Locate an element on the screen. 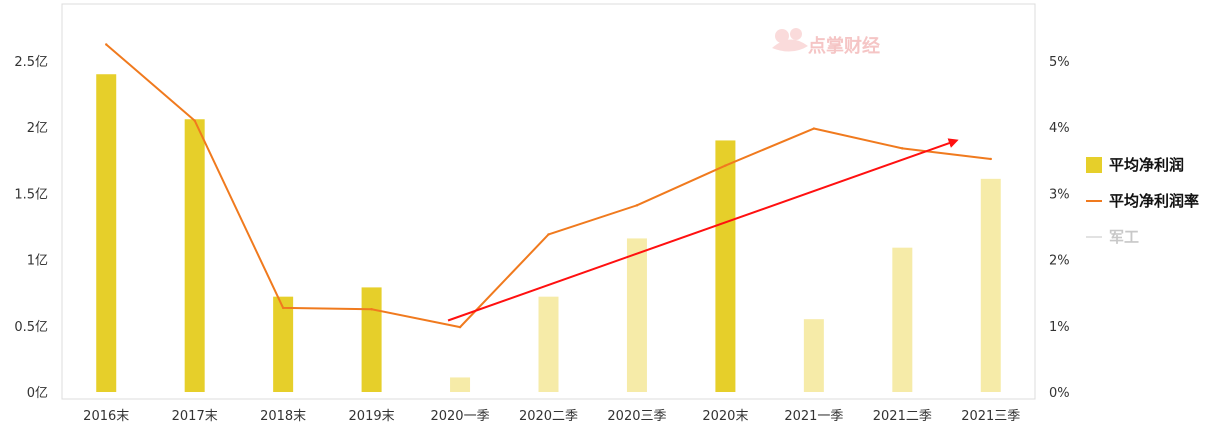  right-axis-tick-label: 4% is located at coordinates (1059, 128).